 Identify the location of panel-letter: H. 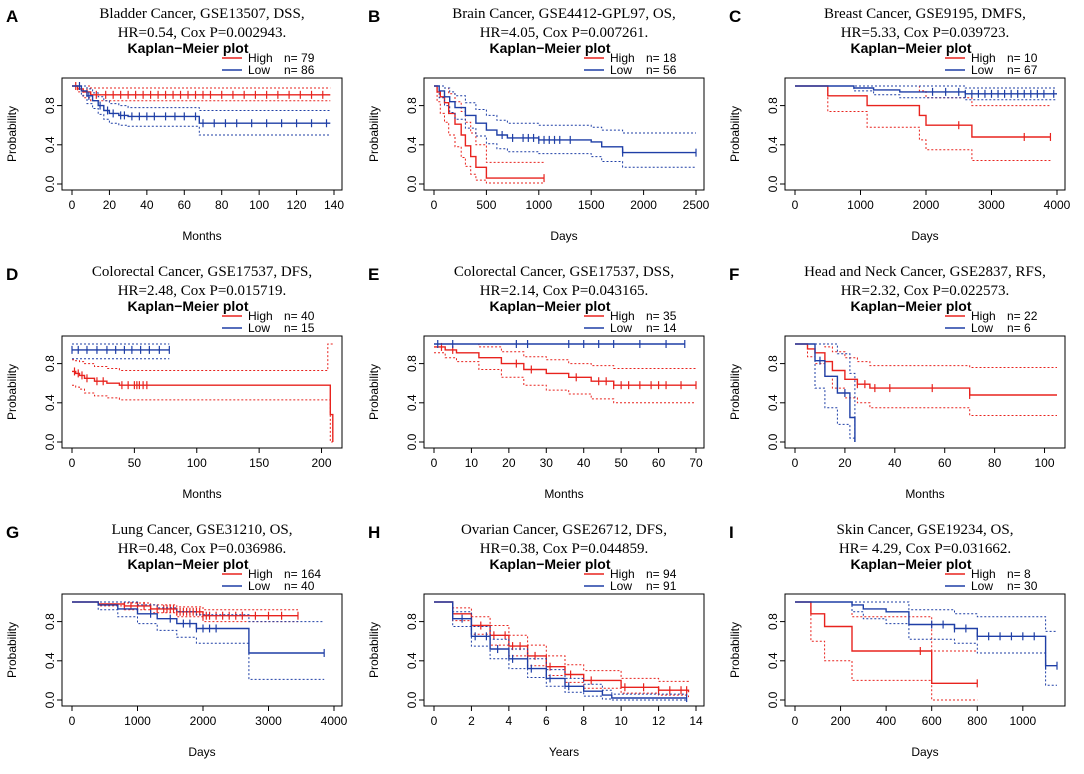
(374, 532).